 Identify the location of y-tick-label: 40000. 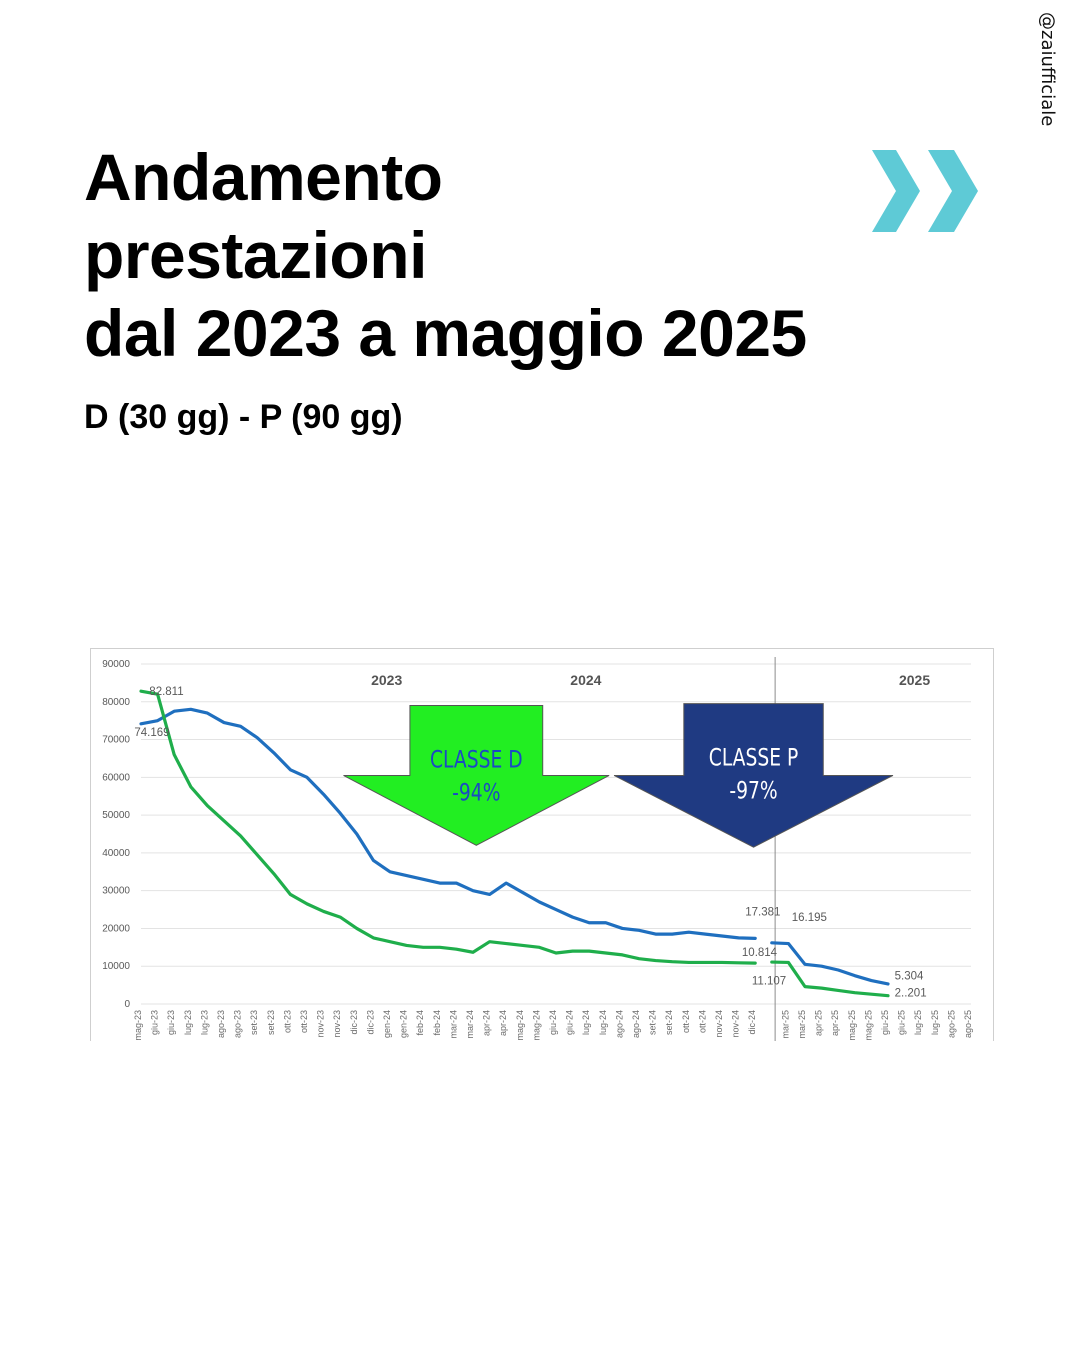
(116, 853).